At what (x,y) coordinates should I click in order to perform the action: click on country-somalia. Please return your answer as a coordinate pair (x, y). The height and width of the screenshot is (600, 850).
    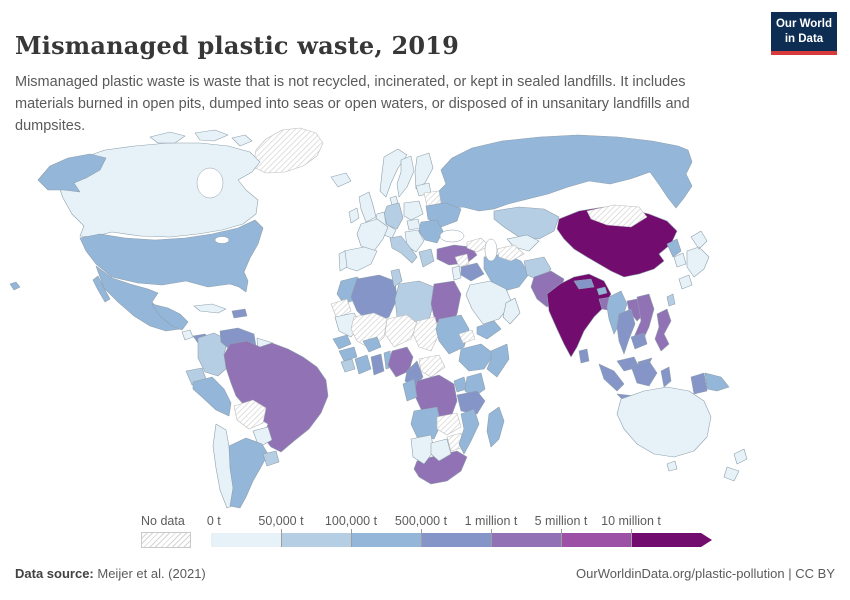
    Looking at the image, I should click on (498, 360).